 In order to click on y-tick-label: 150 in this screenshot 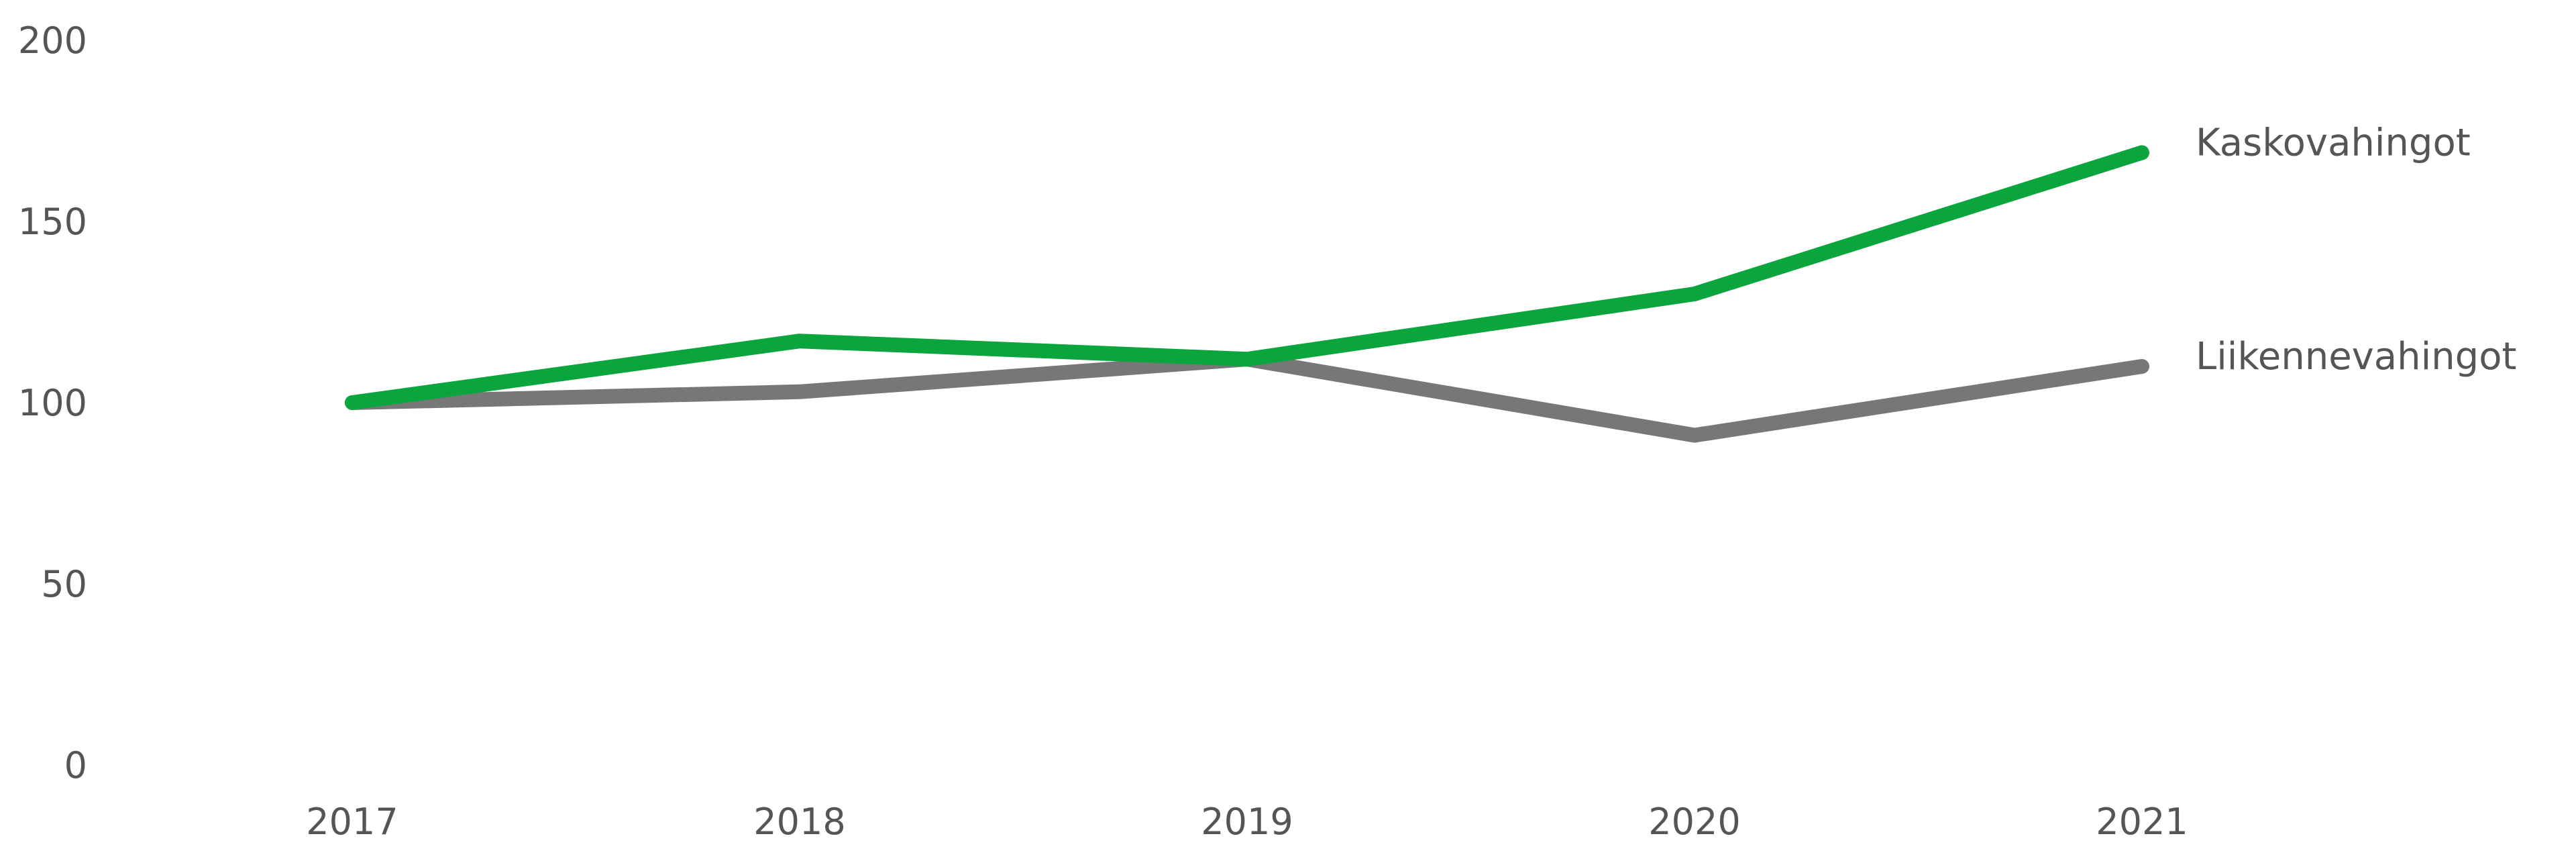, I will do `click(52, 222)`.